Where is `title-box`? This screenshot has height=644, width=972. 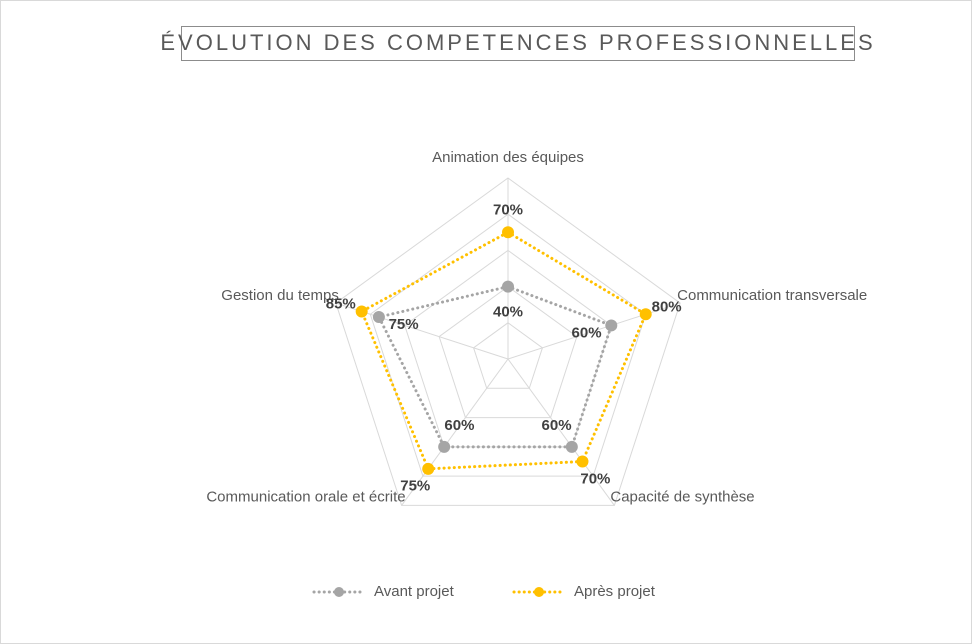
title-box is located at coordinates (518, 43).